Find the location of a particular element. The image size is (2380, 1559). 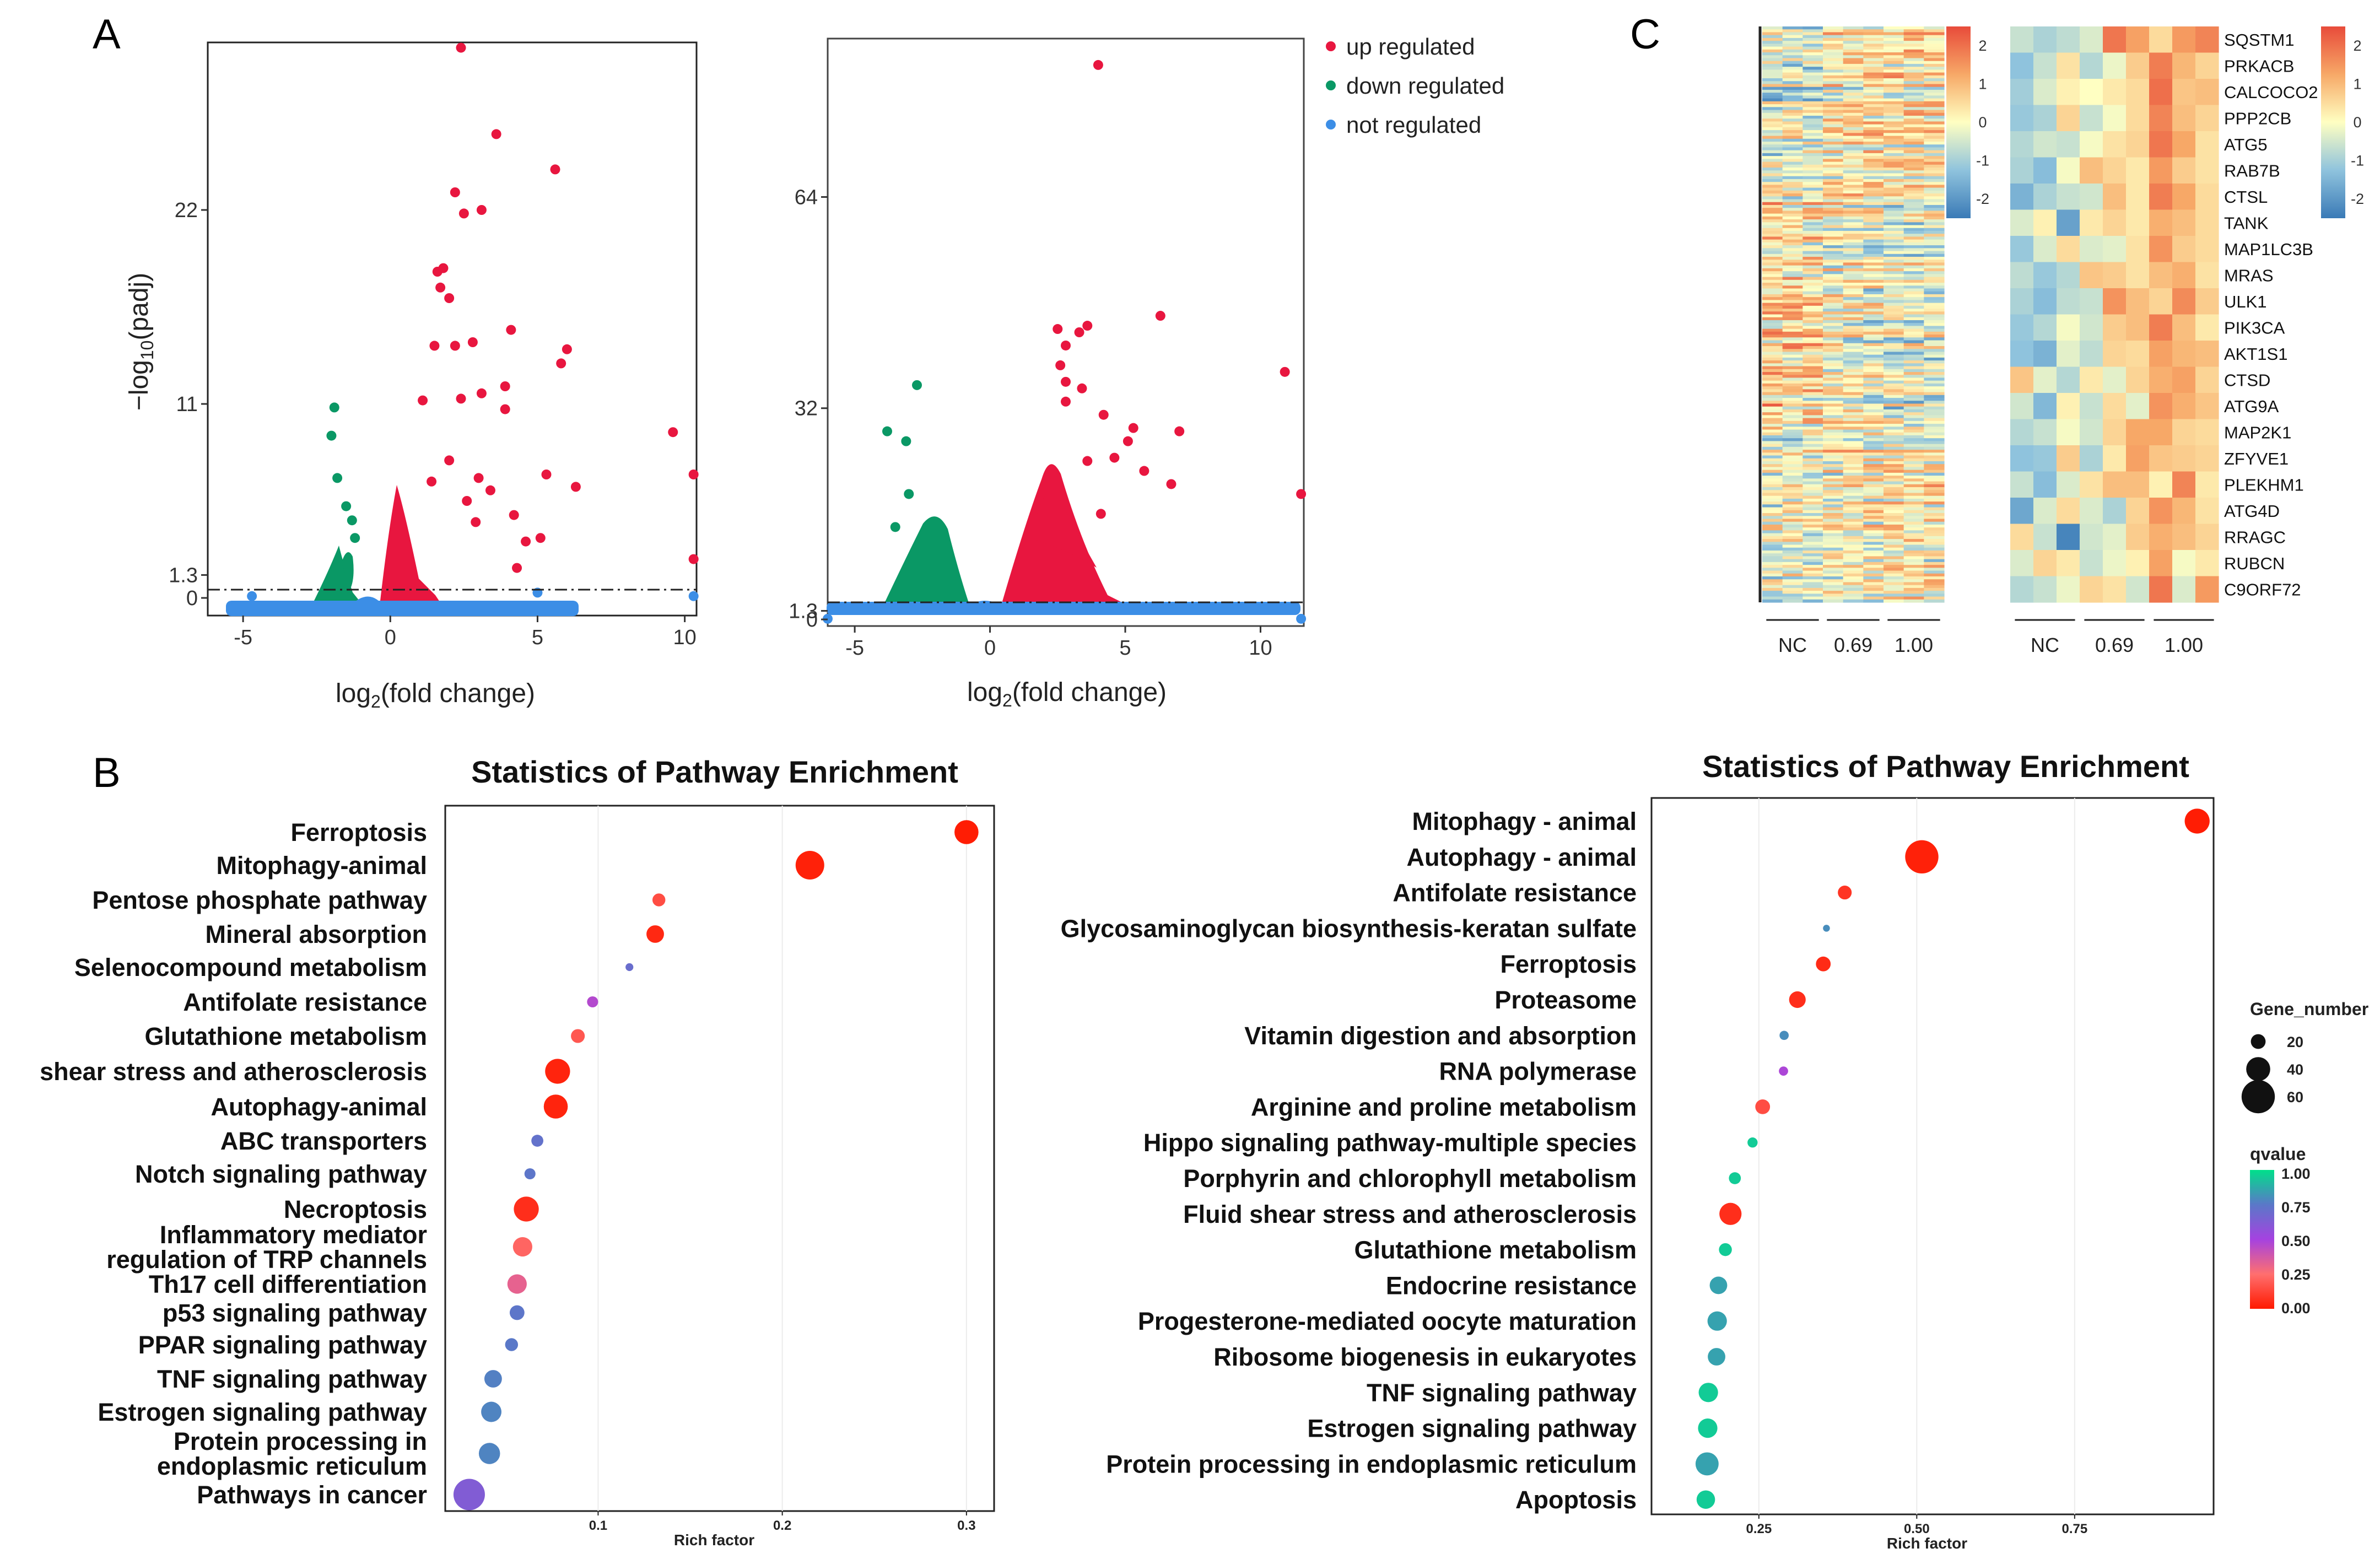

enrichment-left-pathway-label: p53 signaling pathway is located at coordinates (295, 1313).